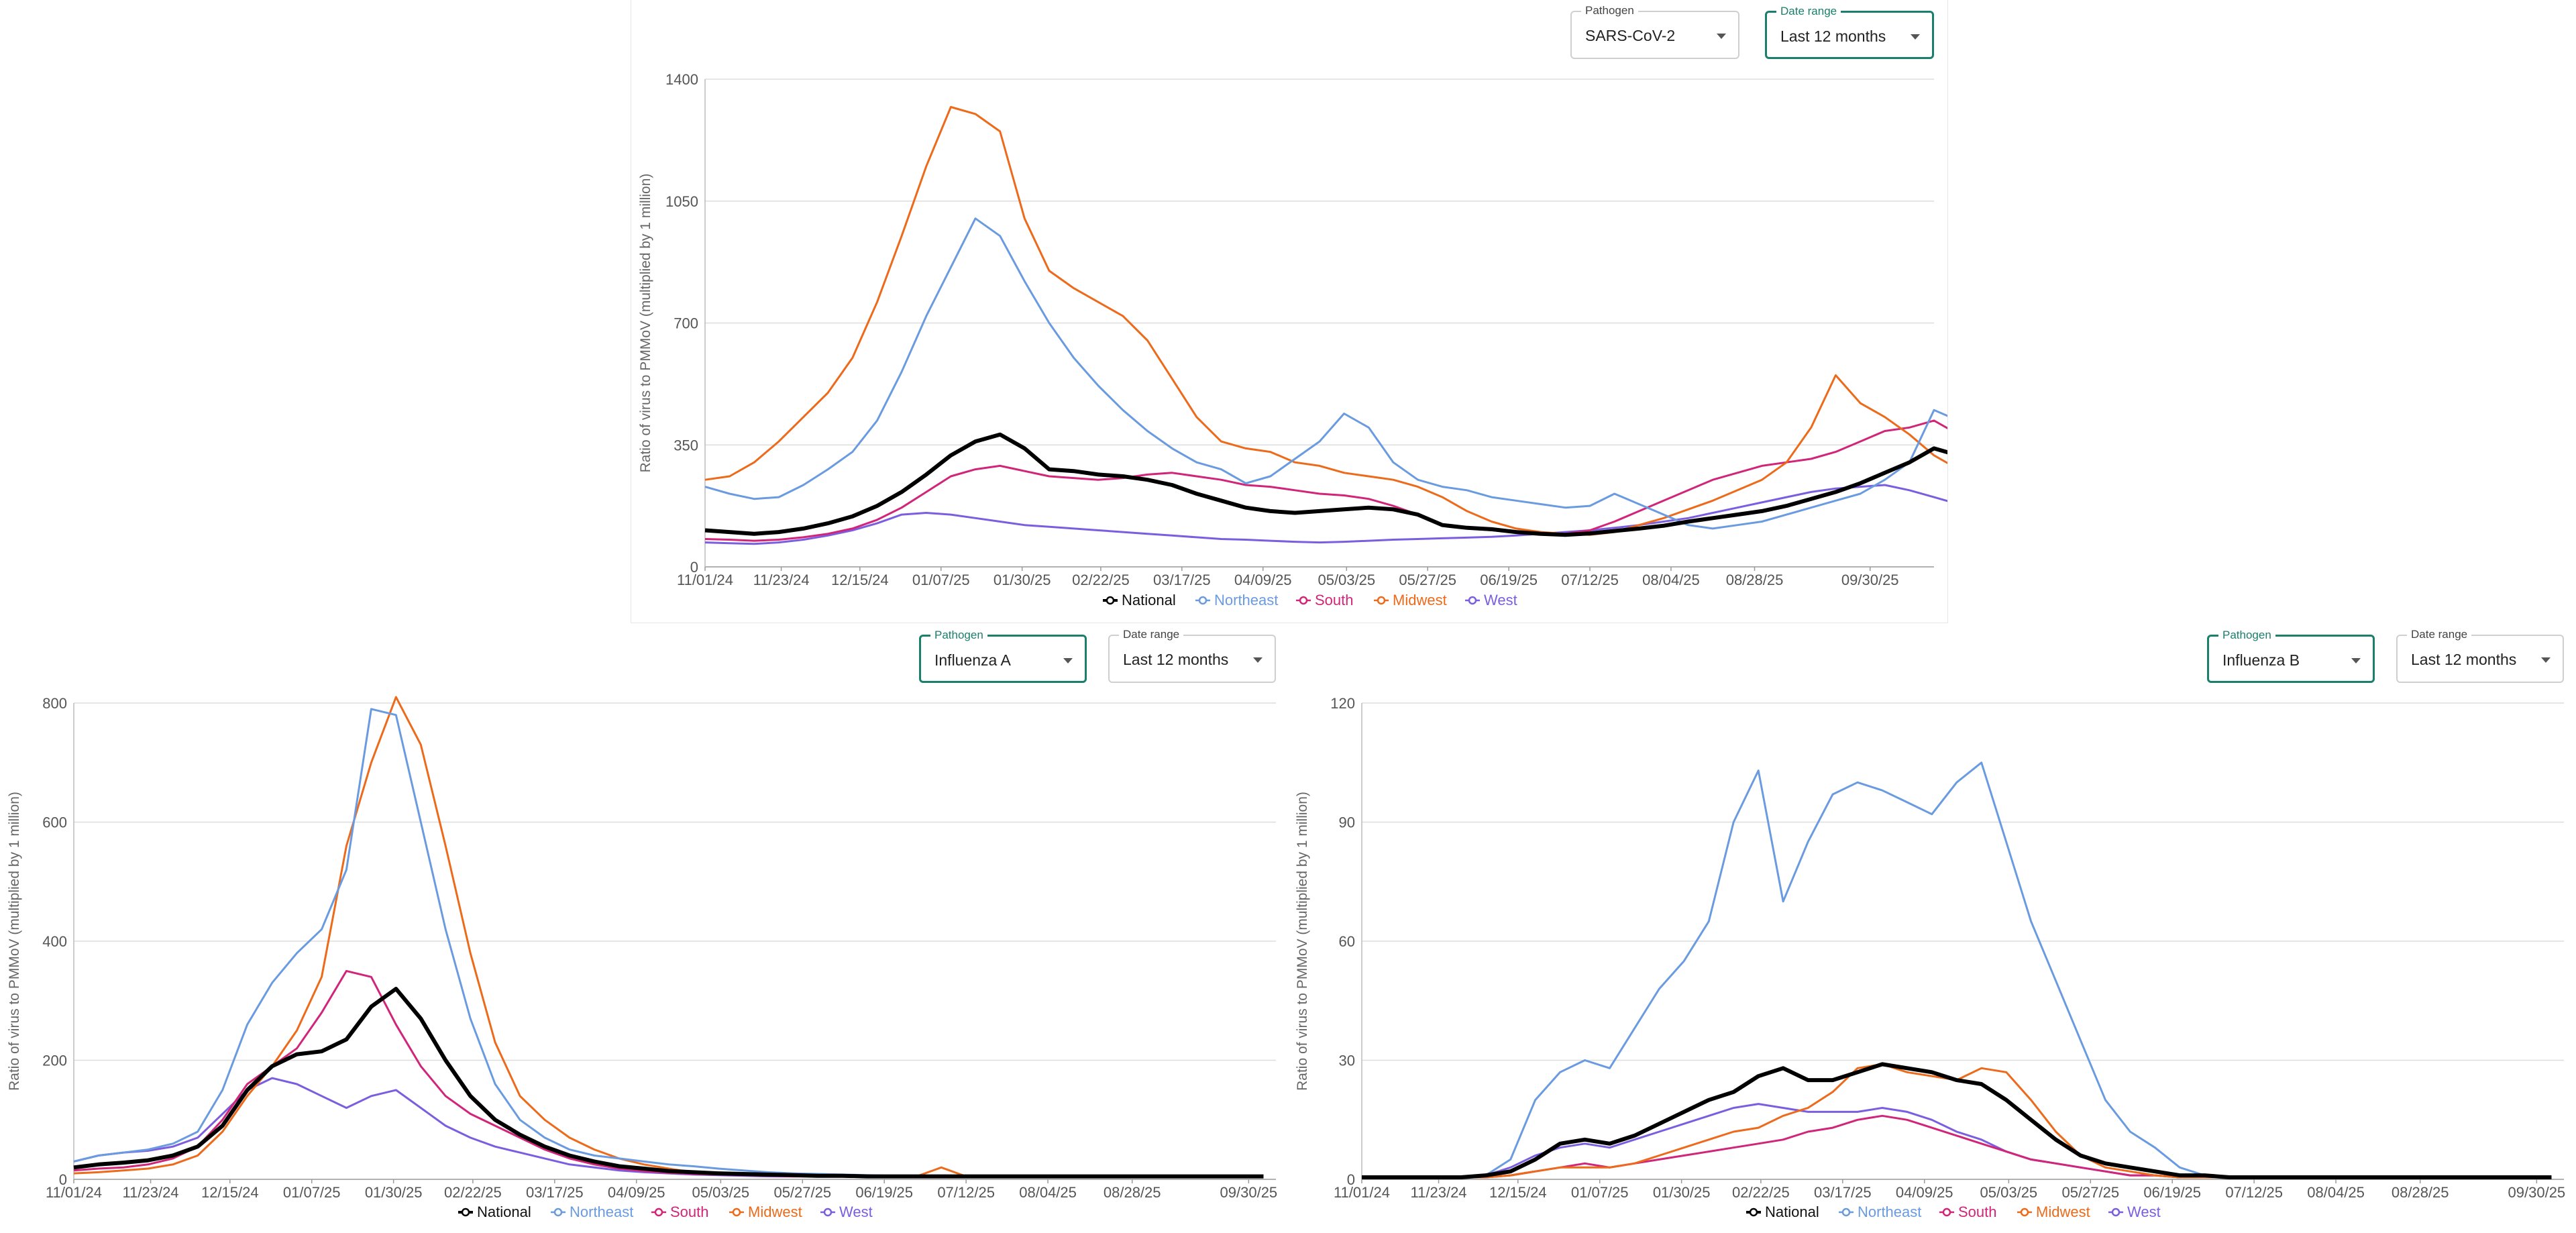  I want to click on y-tick-label: 800, so click(54, 703).